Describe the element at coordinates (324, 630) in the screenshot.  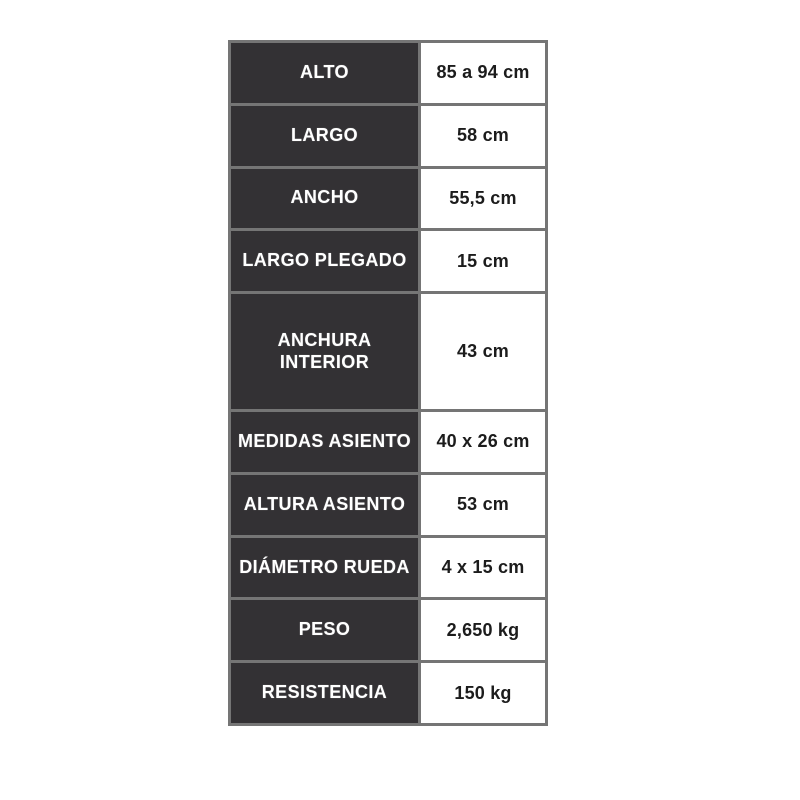
I see `spec-label: PESO` at that location.